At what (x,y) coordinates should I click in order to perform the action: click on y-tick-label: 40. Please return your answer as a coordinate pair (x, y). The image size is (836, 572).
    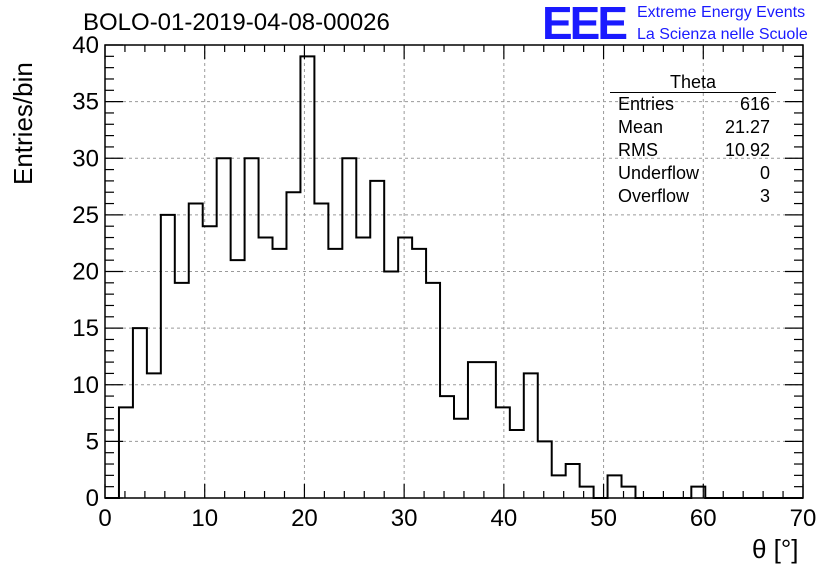
    Looking at the image, I should click on (85, 45).